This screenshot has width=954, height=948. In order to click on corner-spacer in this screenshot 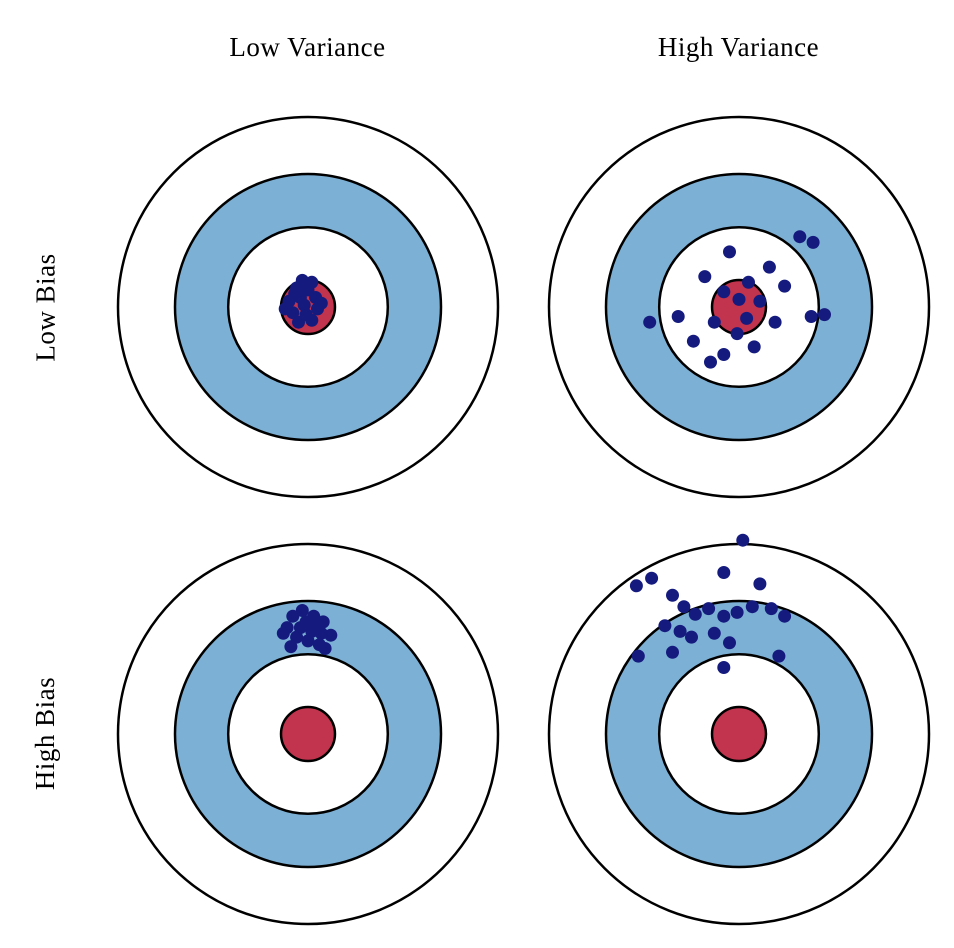, I will do `click(46, 47)`.